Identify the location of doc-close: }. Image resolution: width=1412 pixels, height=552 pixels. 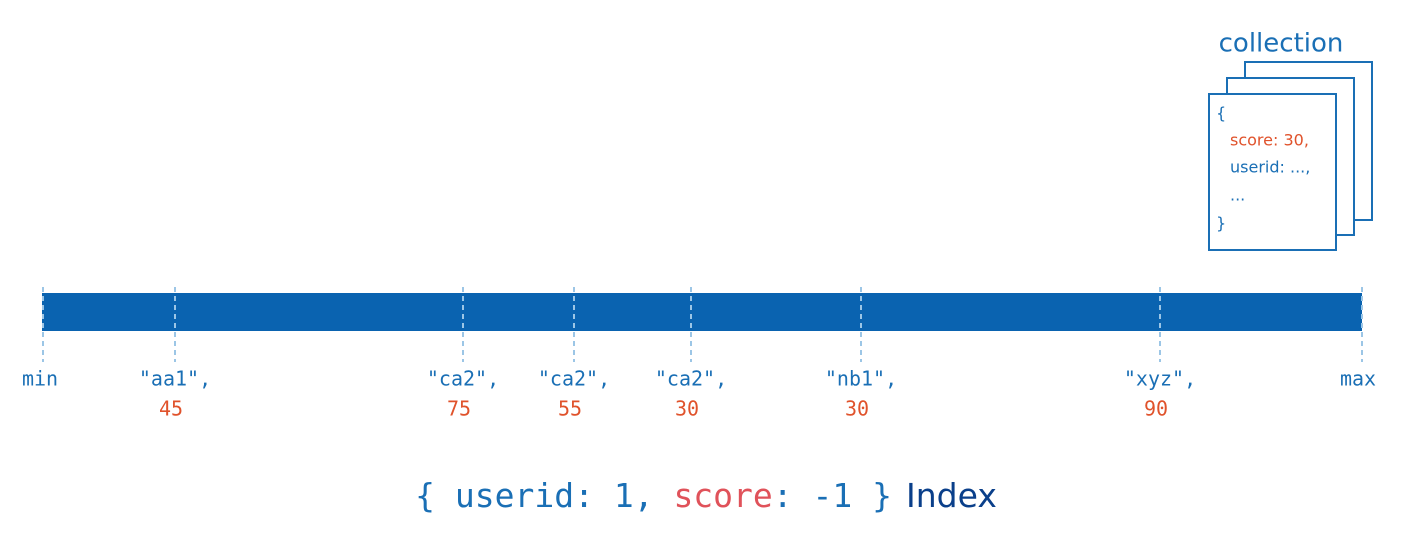
(1221, 223).